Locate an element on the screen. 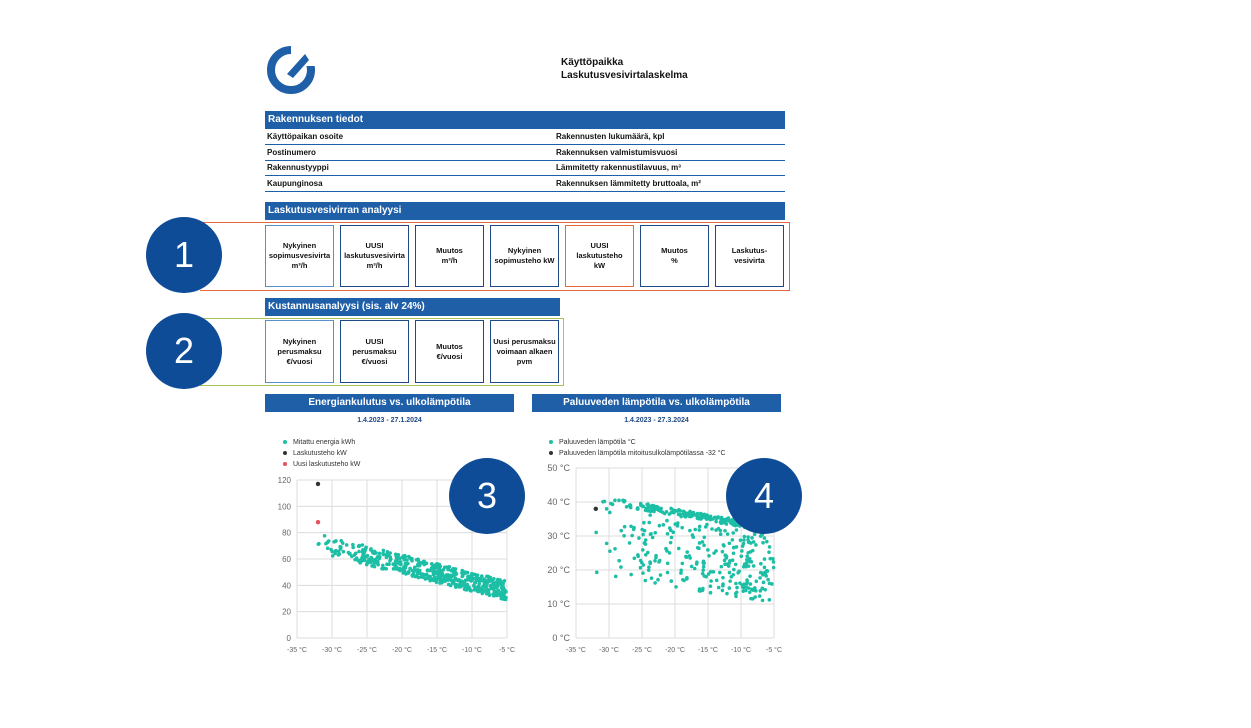 The width and height of the screenshot is (1251, 728). analysis-box: Muutos % is located at coordinates (674, 256).